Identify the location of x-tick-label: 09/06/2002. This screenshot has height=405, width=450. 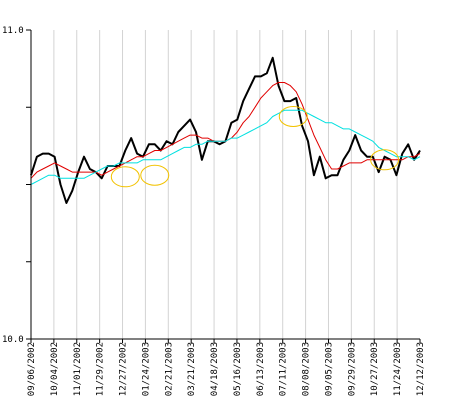
(32, 369).